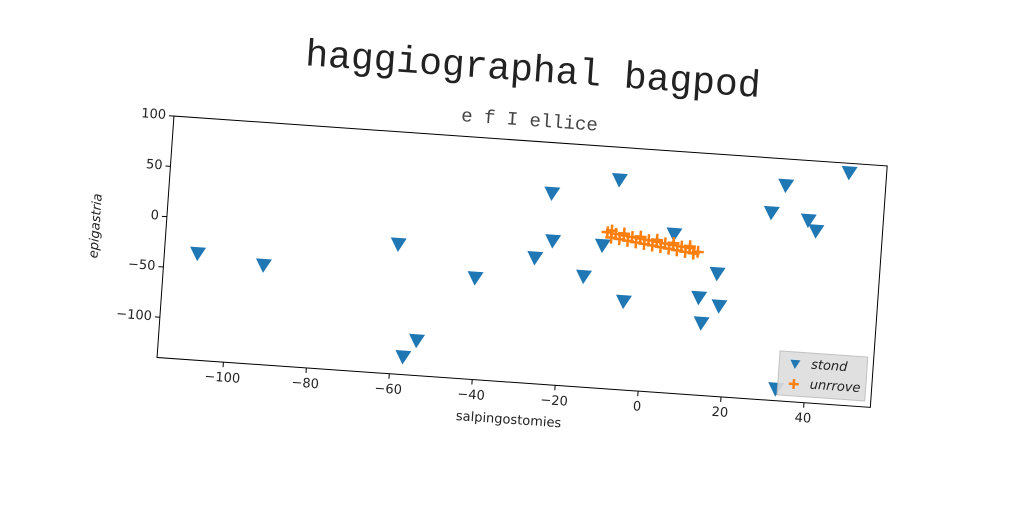  What do you see at coordinates (134, 315) in the screenshot?
I see `y-tick-label: −100` at bounding box center [134, 315].